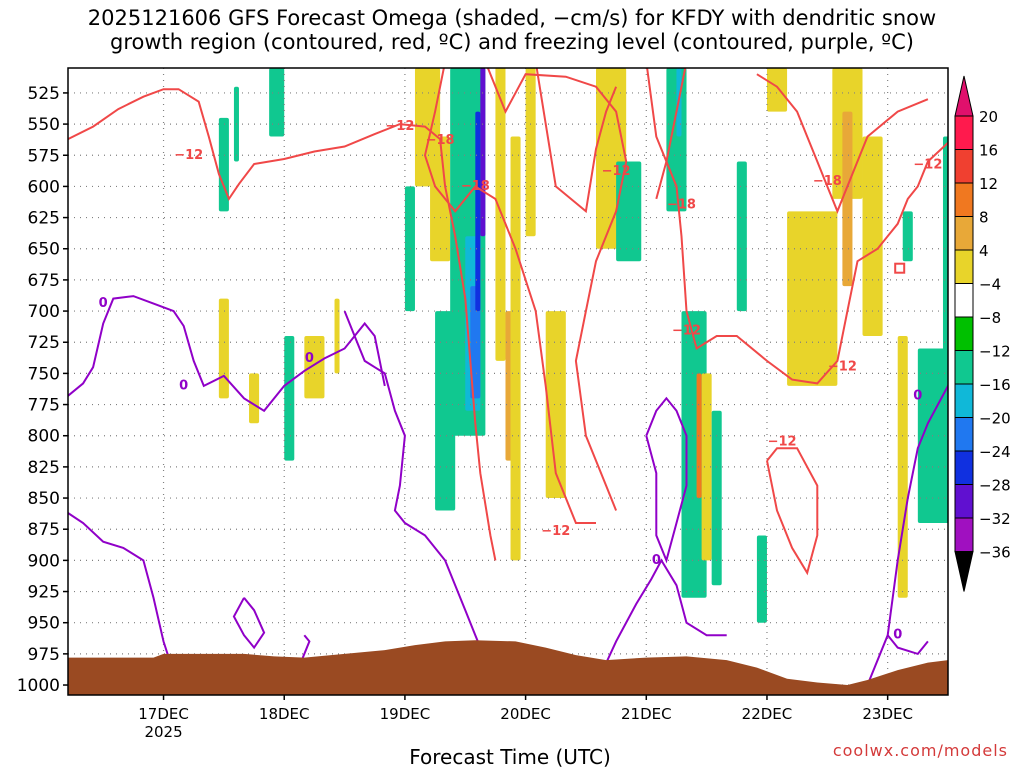  What do you see at coordinates (44, 219) in the screenshot?
I see `y-tick-label: 625` at bounding box center [44, 219].